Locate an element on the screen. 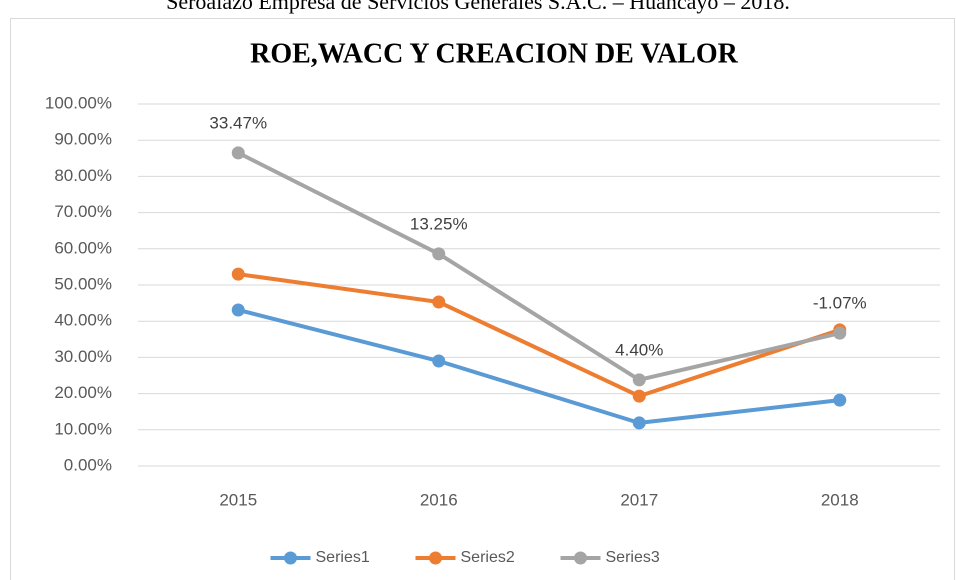  y-tick-label: 100.00% is located at coordinates (78, 102).